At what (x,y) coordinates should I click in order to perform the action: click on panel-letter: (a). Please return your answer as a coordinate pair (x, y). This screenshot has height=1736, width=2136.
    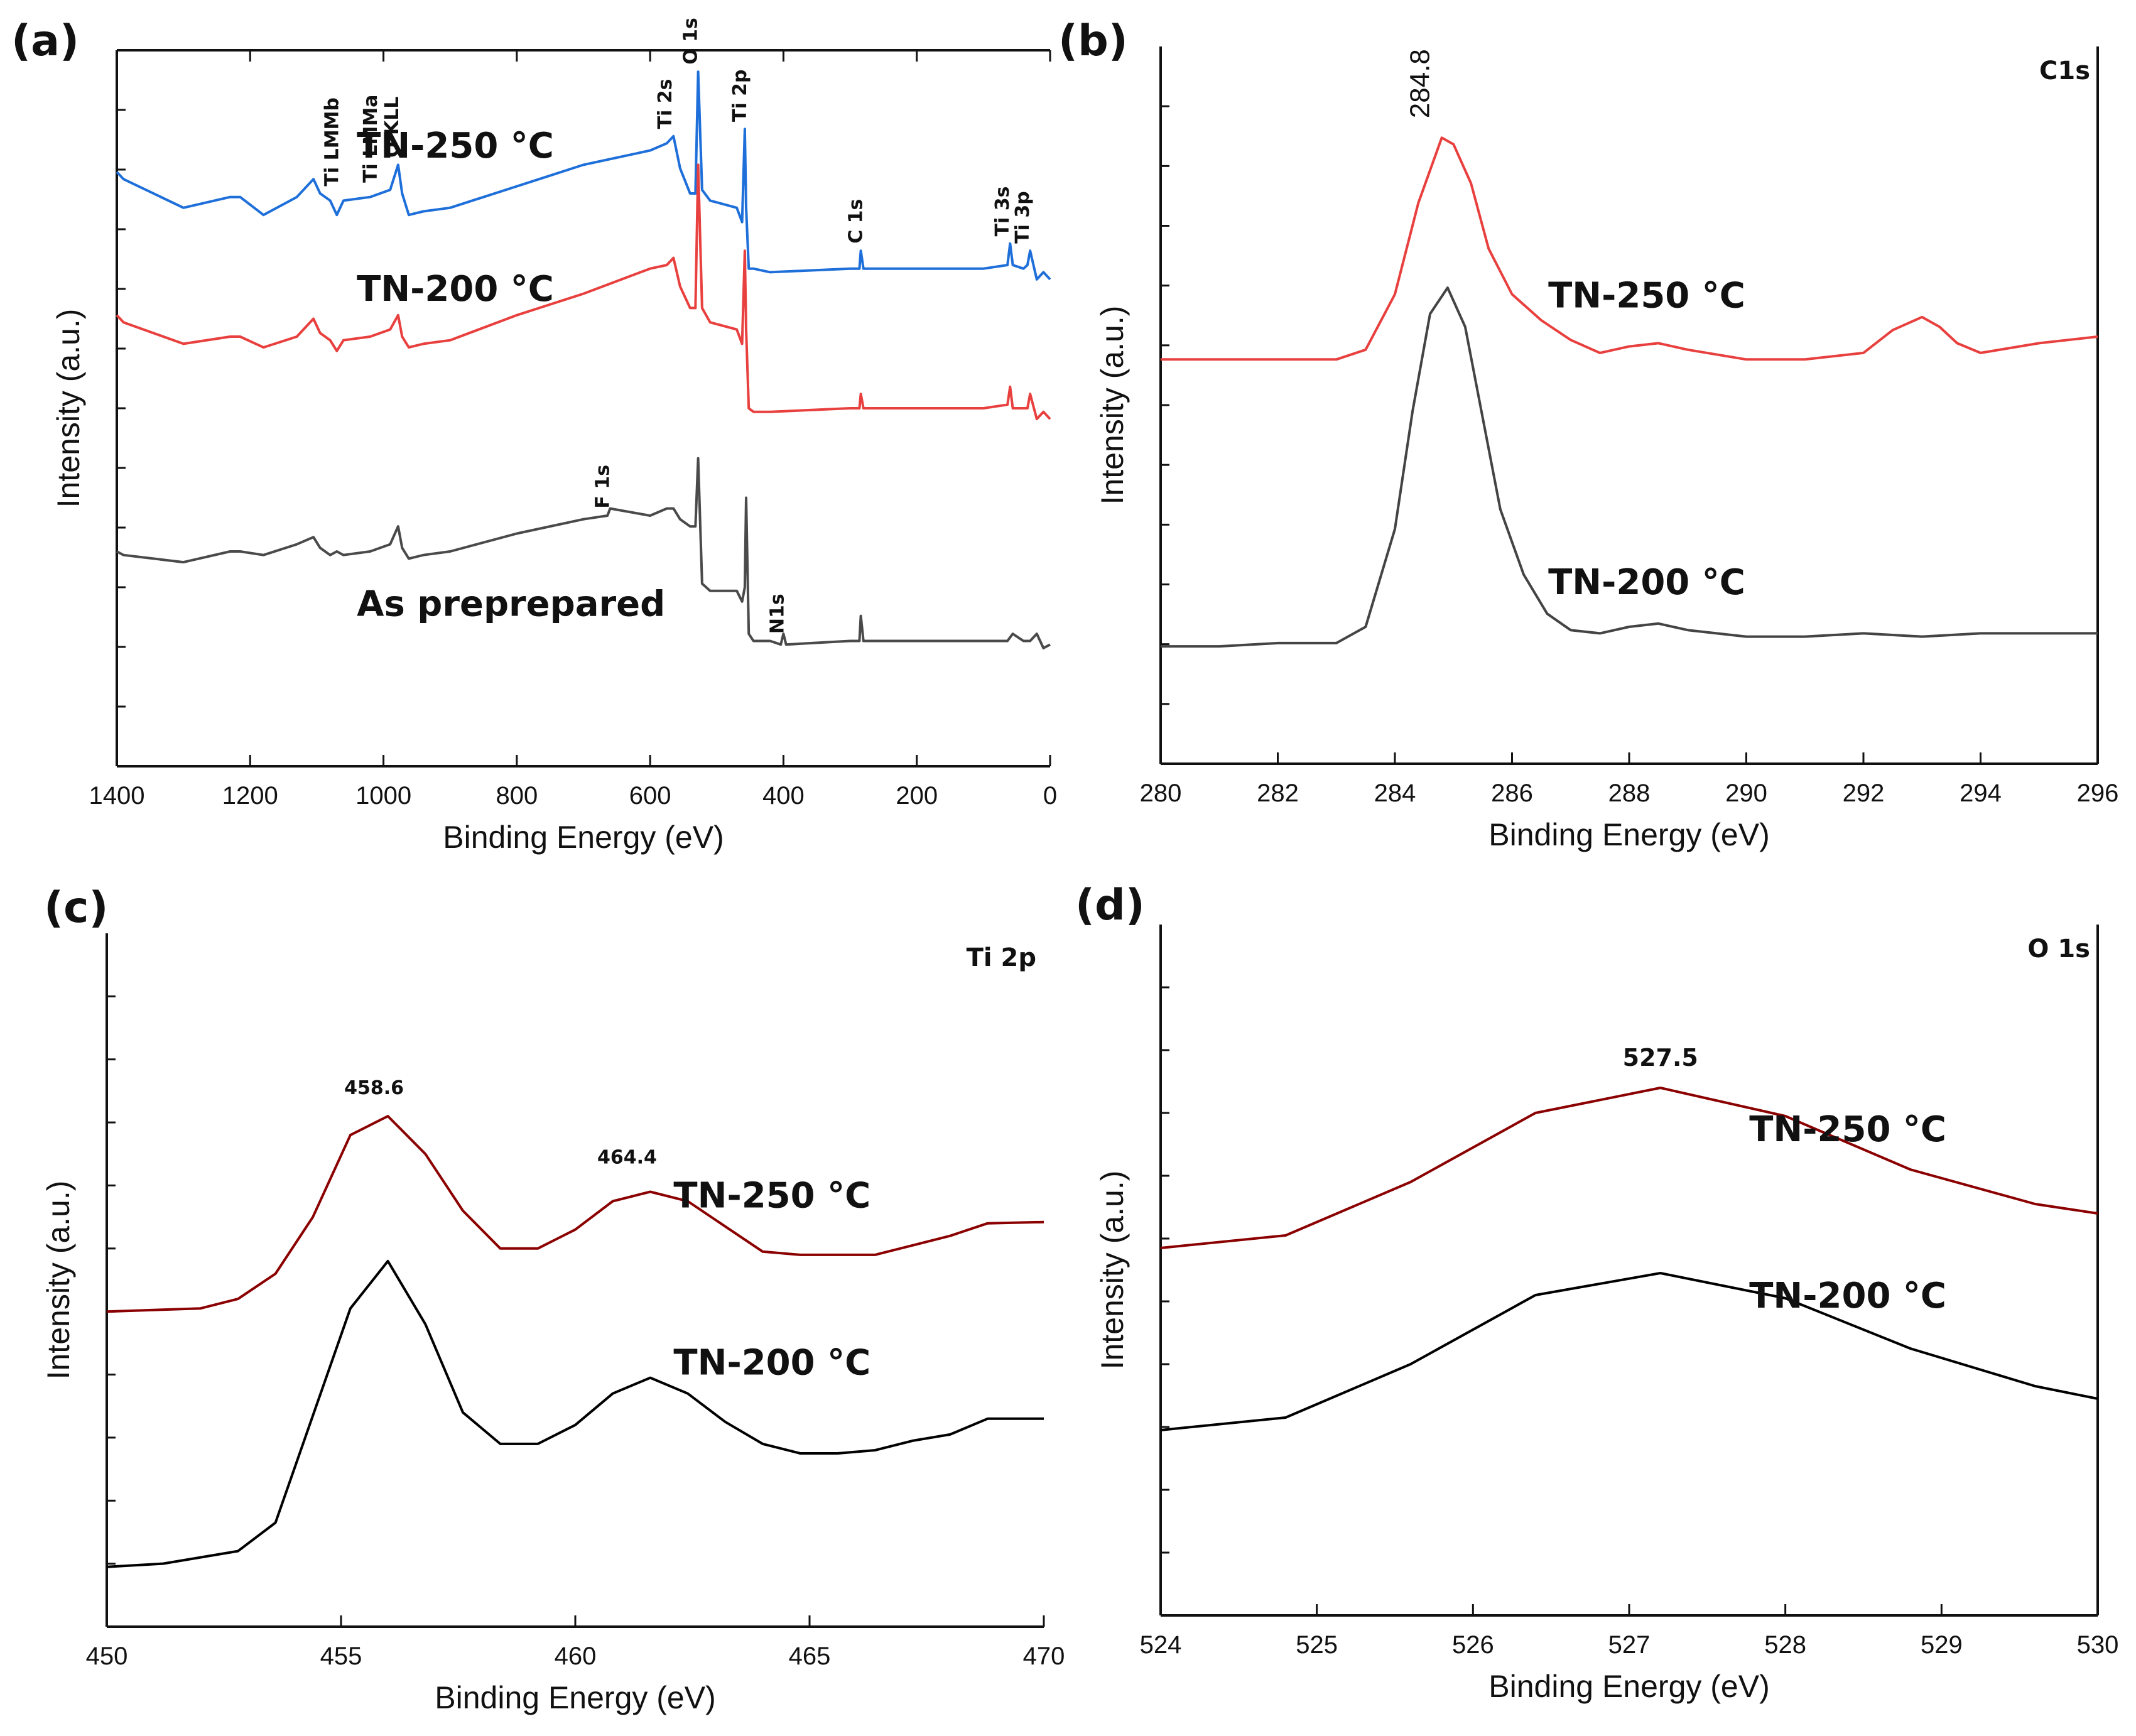
    Looking at the image, I should click on (45, 41).